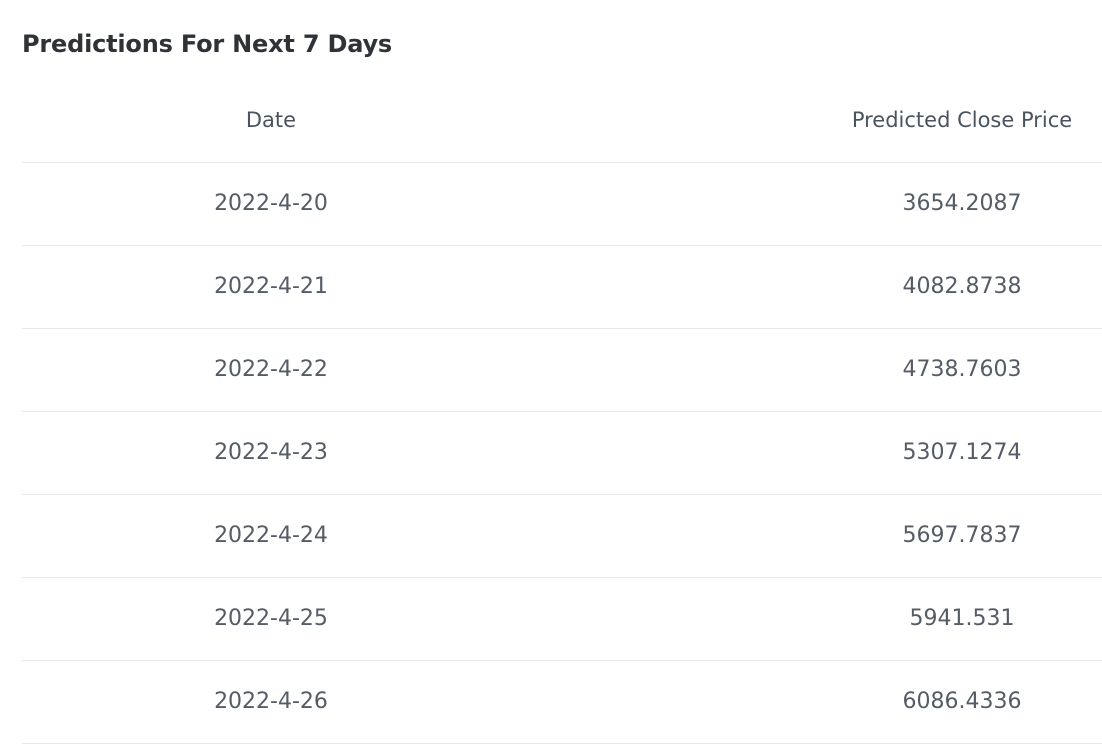 This screenshot has width=1102, height=753. Describe the element at coordinates (207, 44) in the screenshot. I see `page-title: Predictions For Next 7 Days` at that location.